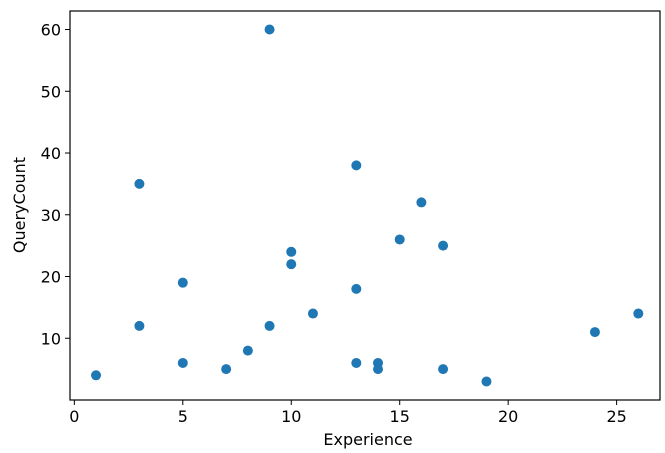 The image size is (665, 453). What do you see at coordinates (348, 413) in the screenshot?
I see `x-axis-ticks: 0 5 10 15 20 25` at bounding box center [348, 413].